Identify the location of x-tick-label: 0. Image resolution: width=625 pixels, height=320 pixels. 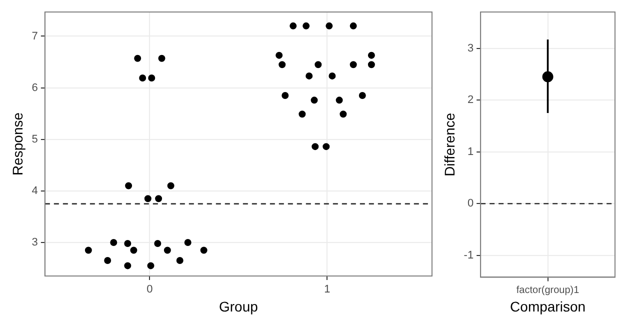
(149, 290).